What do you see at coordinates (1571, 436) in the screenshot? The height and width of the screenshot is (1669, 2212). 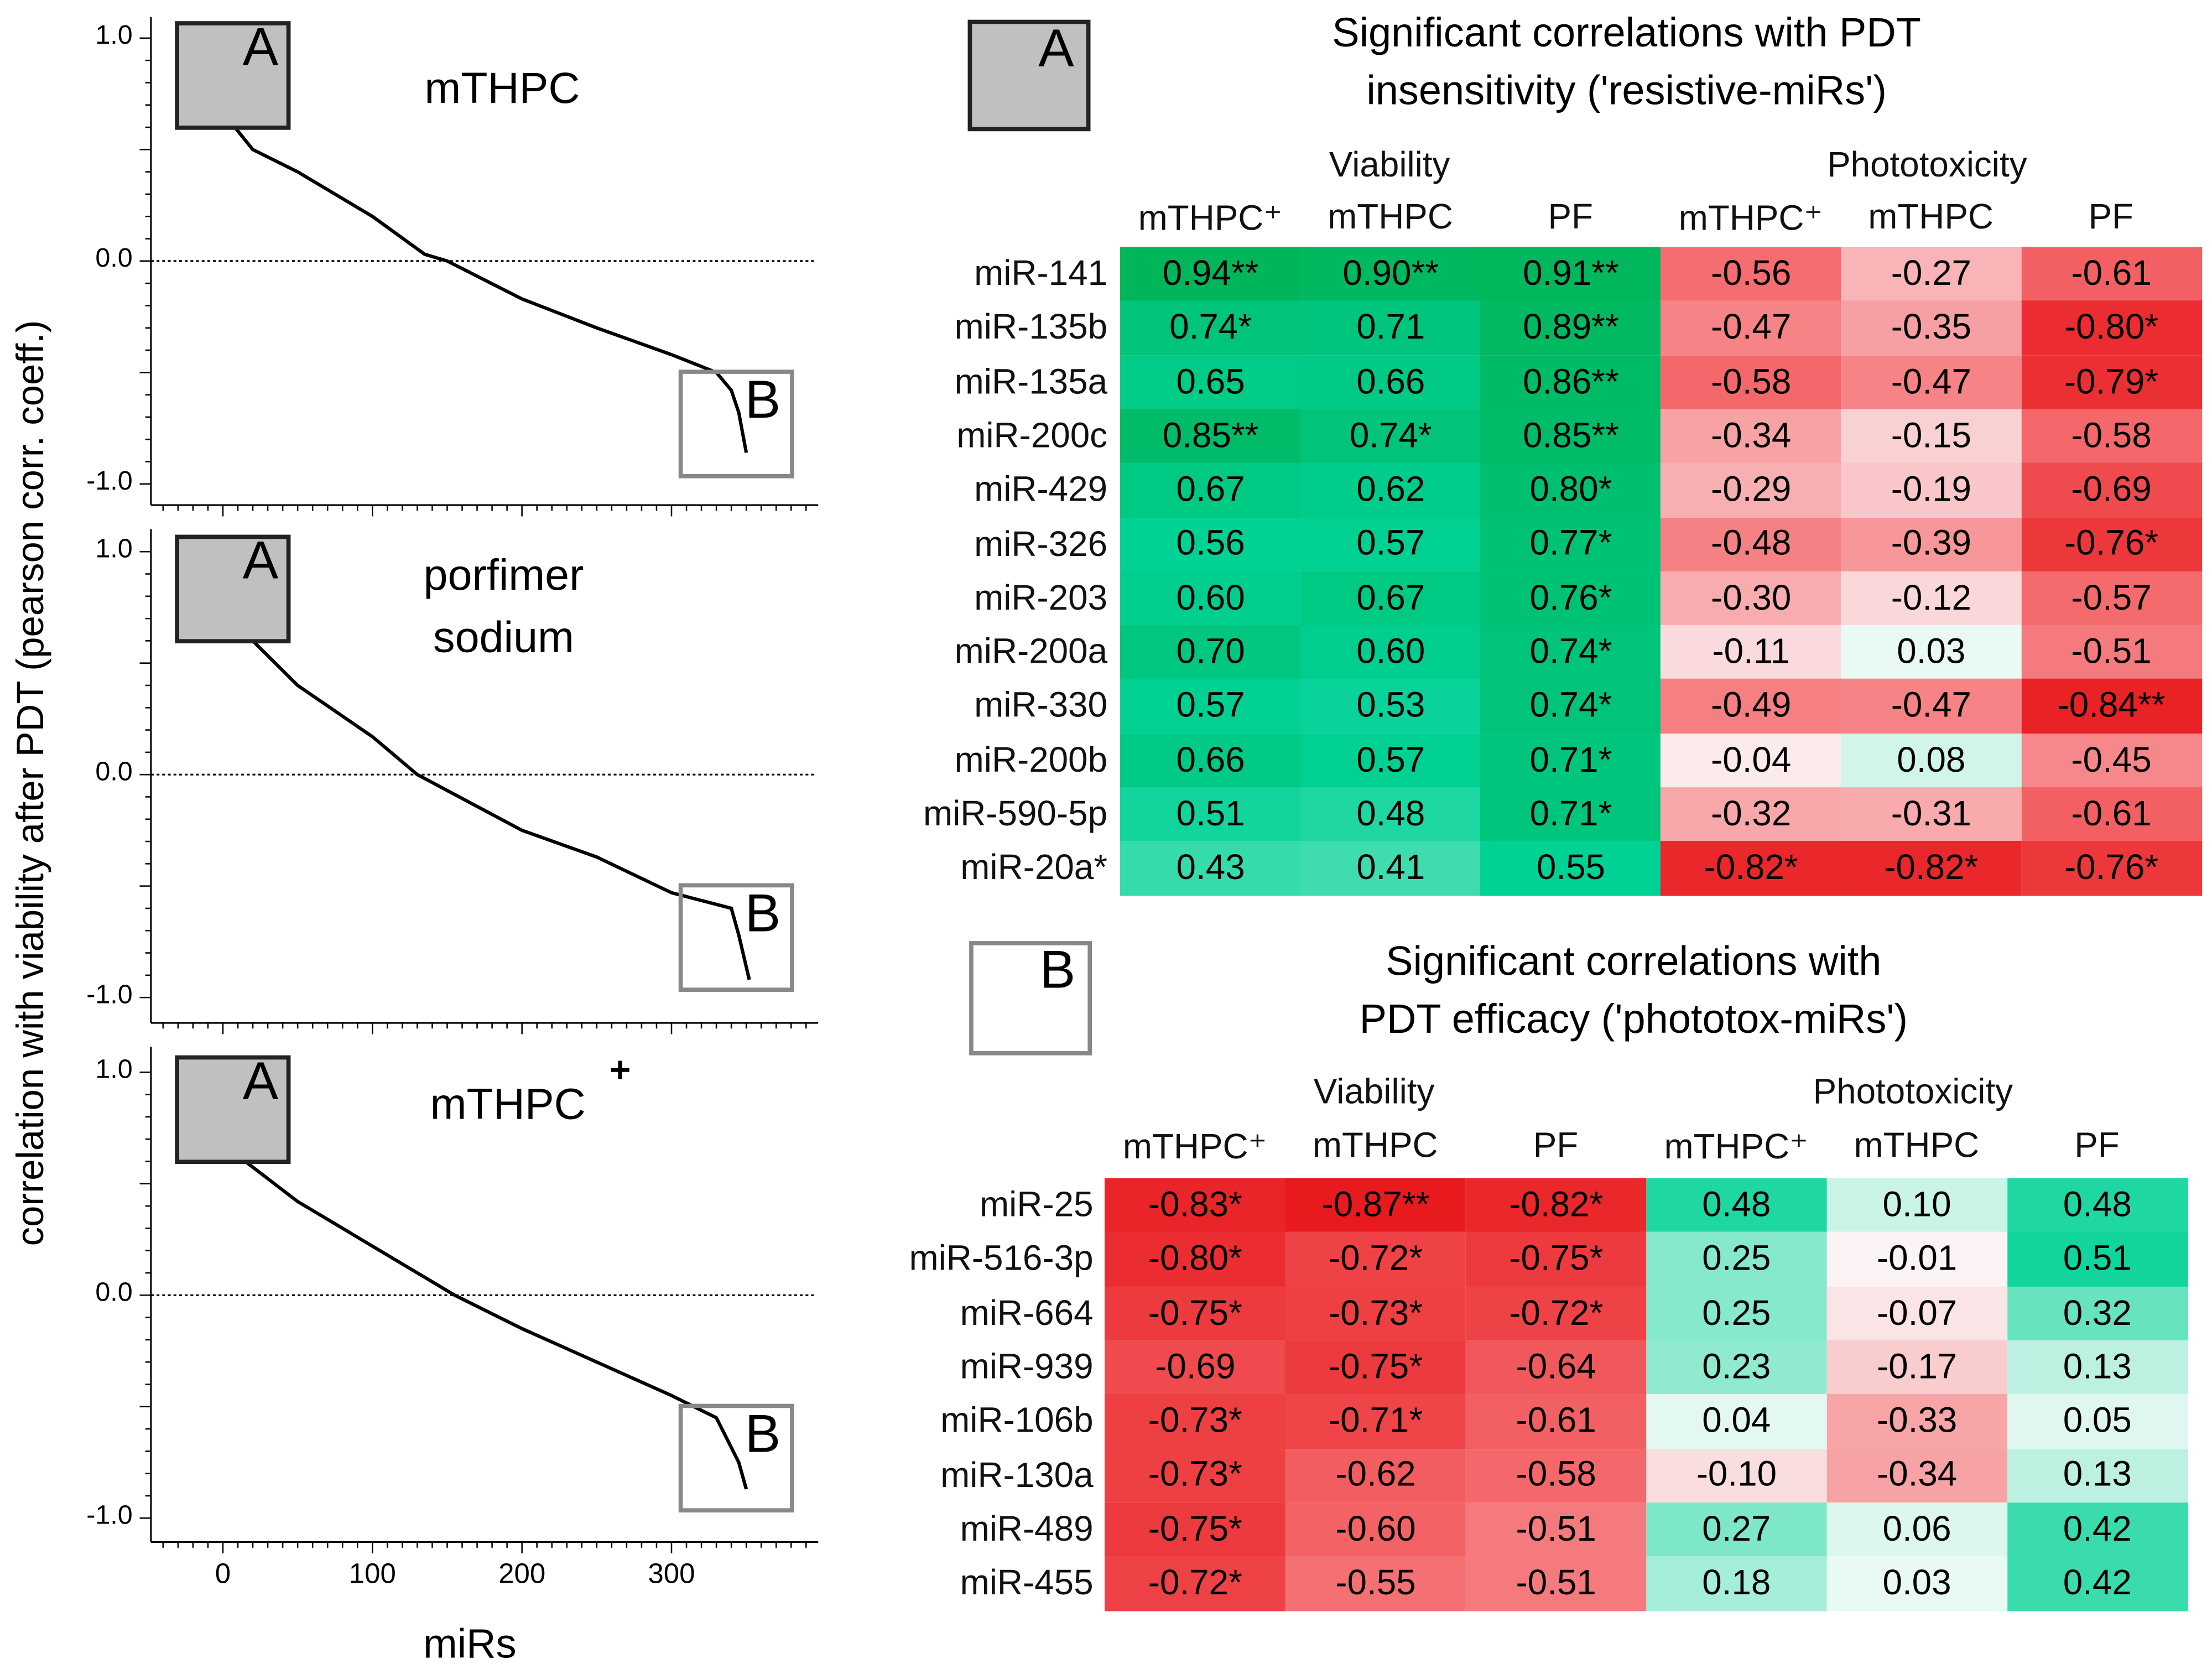 I see `heatmap-cell: 0.85**` at bounding box center [1571, 436].